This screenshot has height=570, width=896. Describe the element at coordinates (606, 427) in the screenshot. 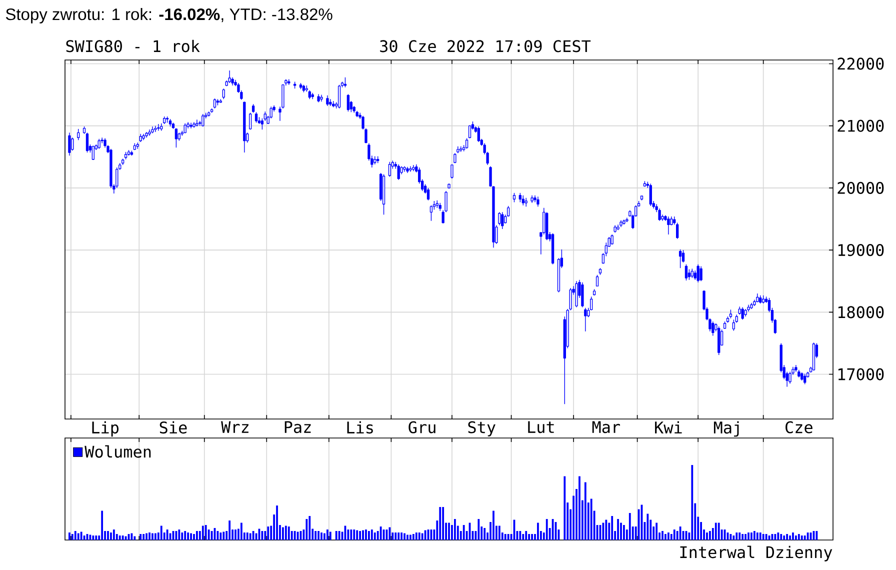

I see `x-tick-label: Mar` at that location.